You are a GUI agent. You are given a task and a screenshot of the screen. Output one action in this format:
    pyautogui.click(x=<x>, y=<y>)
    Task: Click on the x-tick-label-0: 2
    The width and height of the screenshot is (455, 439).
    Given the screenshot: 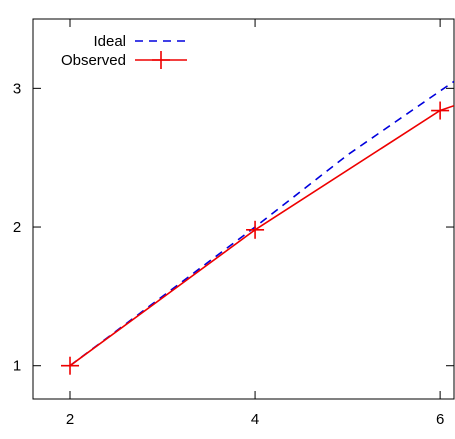 What is the action you would take?
    pyautogui.click(x=70, y=419)
    